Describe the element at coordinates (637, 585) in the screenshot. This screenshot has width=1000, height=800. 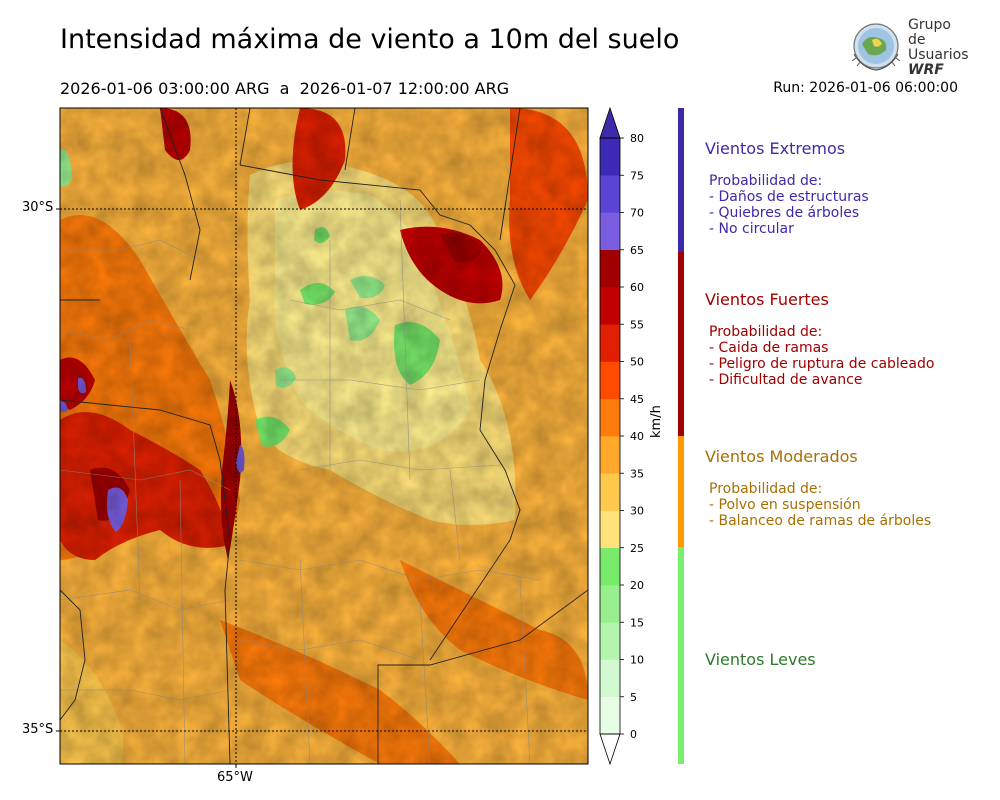
I see `colorbar-tick-label: 20` at that location.